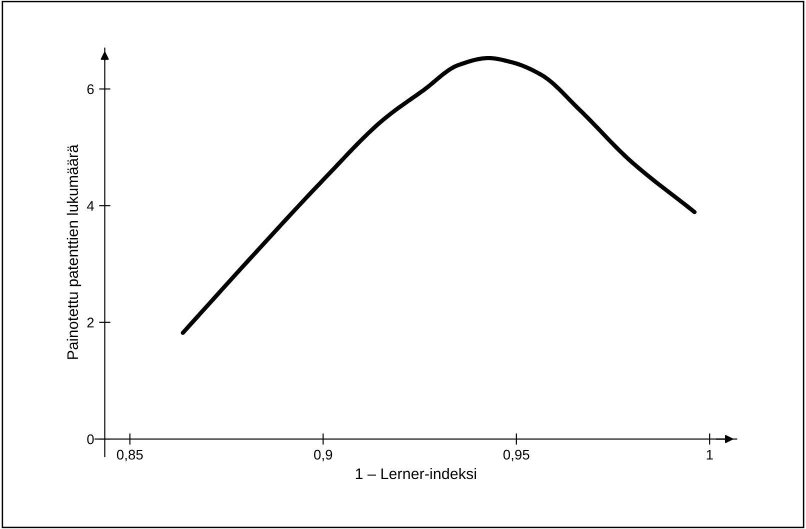 The image size is (806, 529). What do you see at coordinates (129, 456) in the screenshot?
I see `x-tick-label: 0,85` at bounding box center [129, 456].